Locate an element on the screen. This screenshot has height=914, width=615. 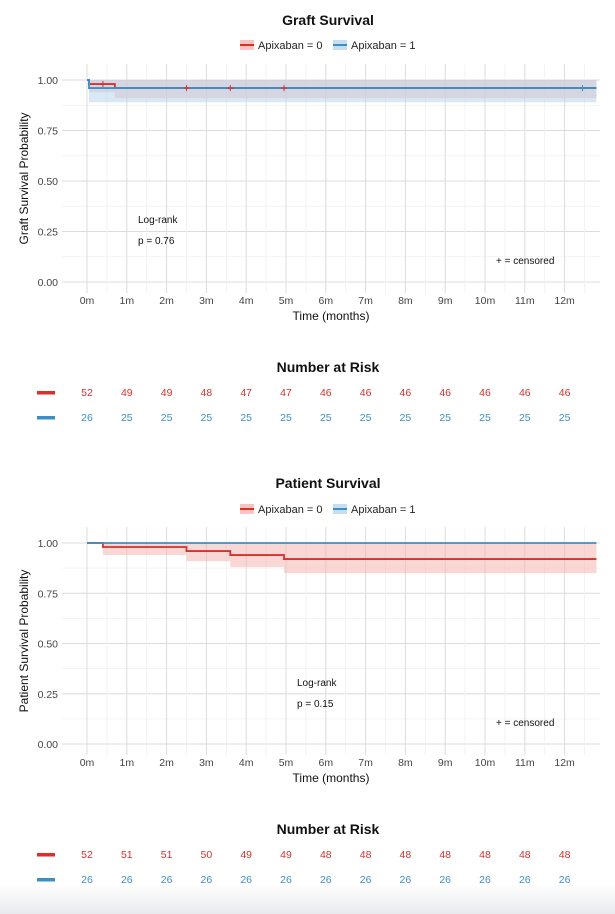
x-tick-label: 2m is located at coordinates (166, 763).